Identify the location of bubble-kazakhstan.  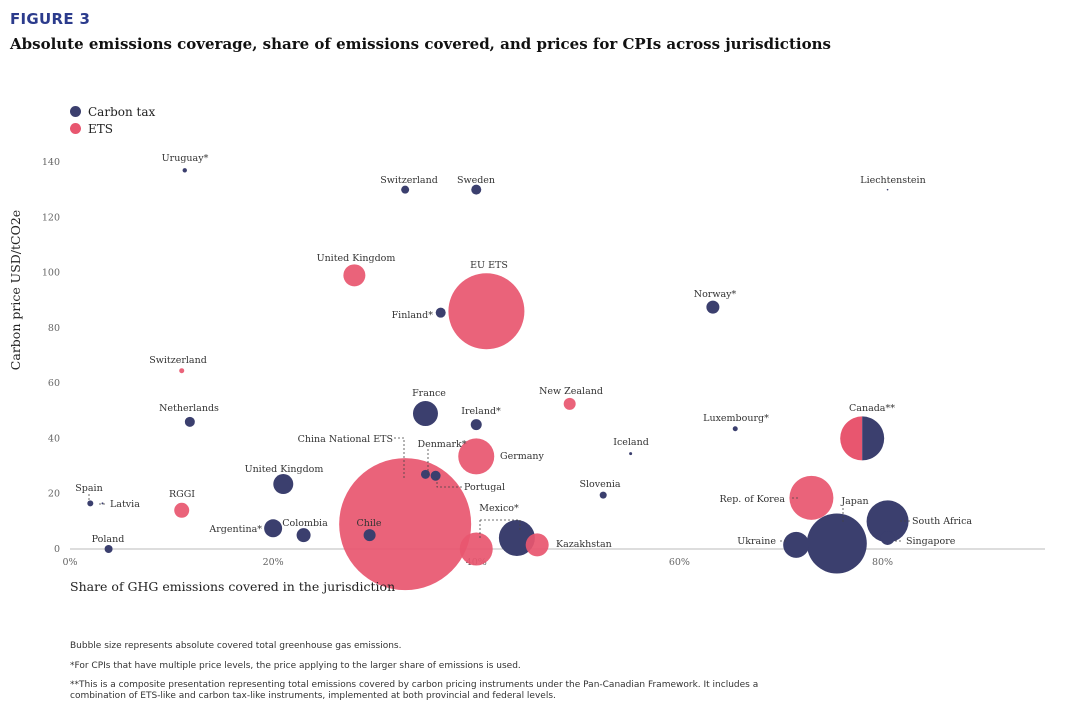
(537, 545).